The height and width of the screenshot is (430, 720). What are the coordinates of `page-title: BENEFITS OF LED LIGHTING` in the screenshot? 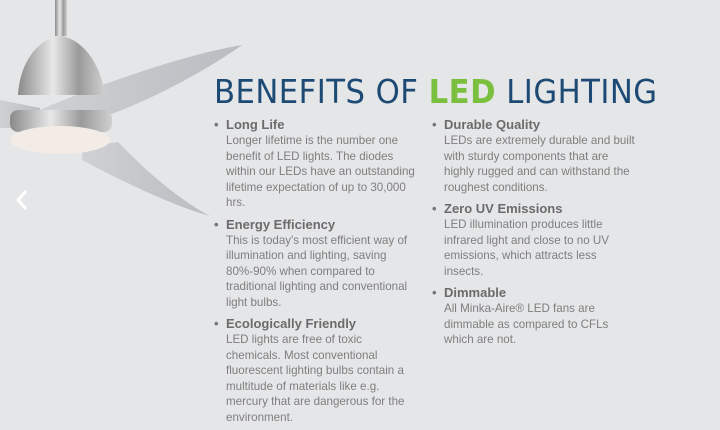 It's located at (436, 91).